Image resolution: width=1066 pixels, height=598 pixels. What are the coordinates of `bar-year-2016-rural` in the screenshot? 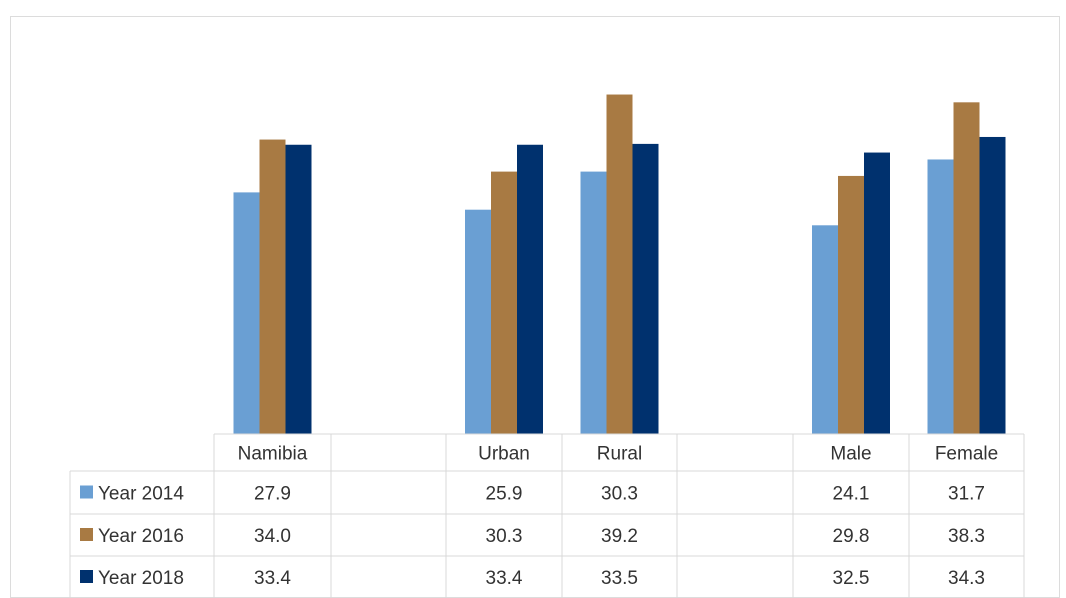 It's located at (619, 264).